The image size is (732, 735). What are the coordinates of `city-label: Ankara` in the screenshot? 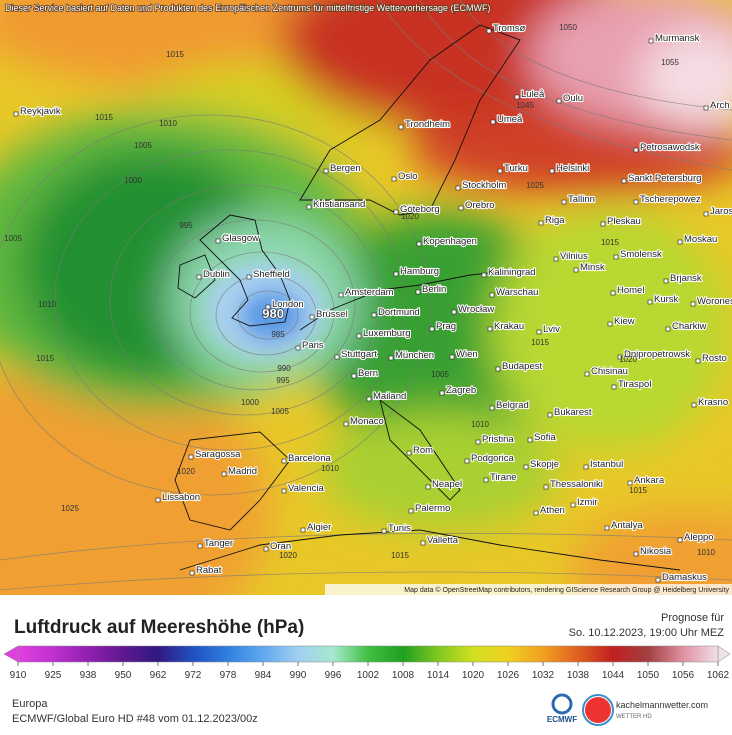 It's located at (649, 480).